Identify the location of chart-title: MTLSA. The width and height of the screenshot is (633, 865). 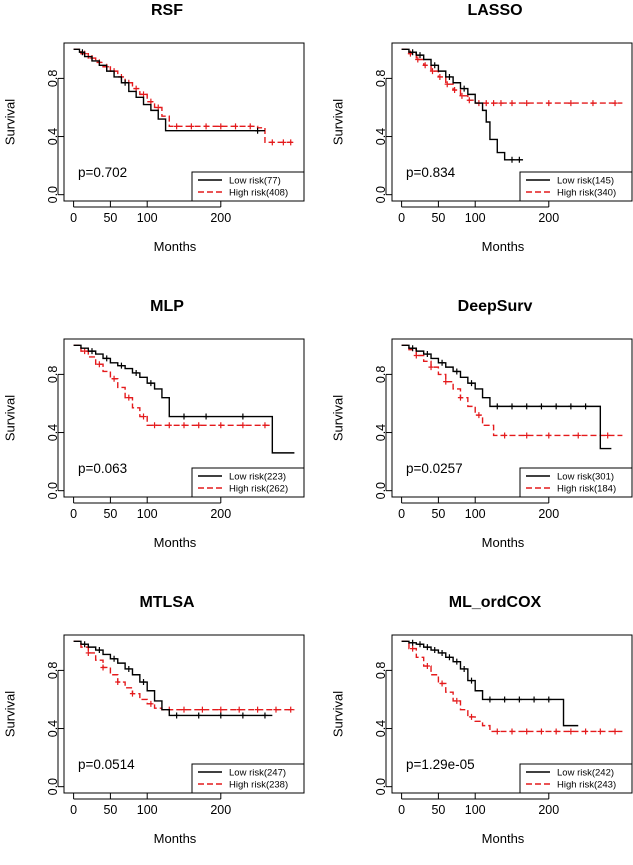
(167, 602).